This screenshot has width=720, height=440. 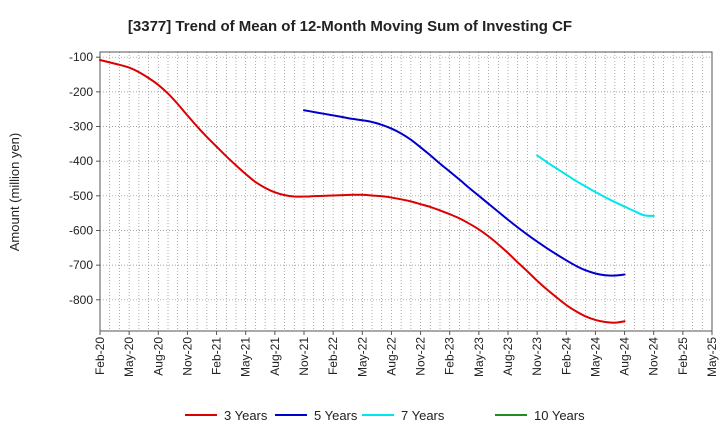 What do you see at coordinates (712, 357) in the screenshot?
I see `x-tick-label: May-25` at bounding box center [712, 357].